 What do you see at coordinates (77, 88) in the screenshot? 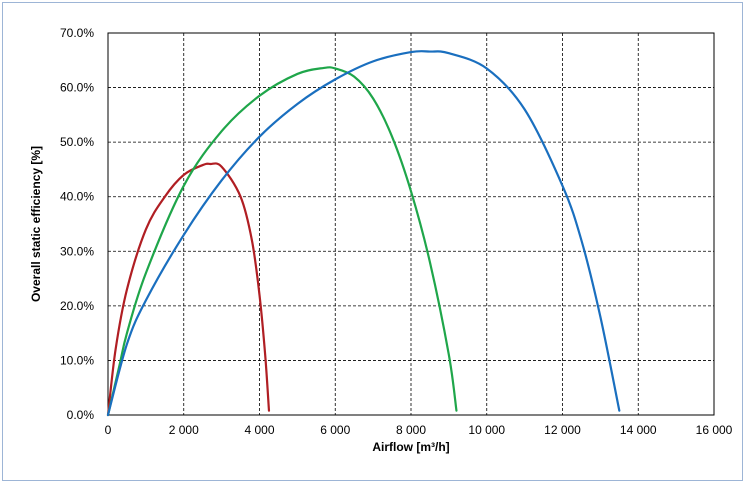
I see `y-tick-label: 60.0%` at bounding box center [77, 88].